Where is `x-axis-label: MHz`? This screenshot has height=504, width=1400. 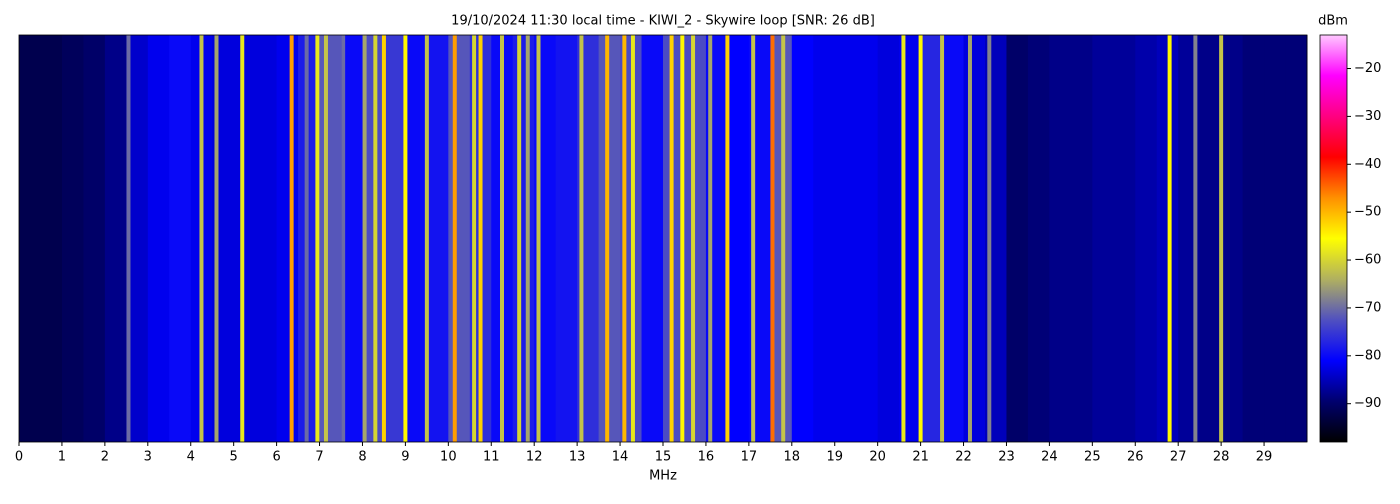
x-axis-label: MHz is located at coordinates (663, 476).